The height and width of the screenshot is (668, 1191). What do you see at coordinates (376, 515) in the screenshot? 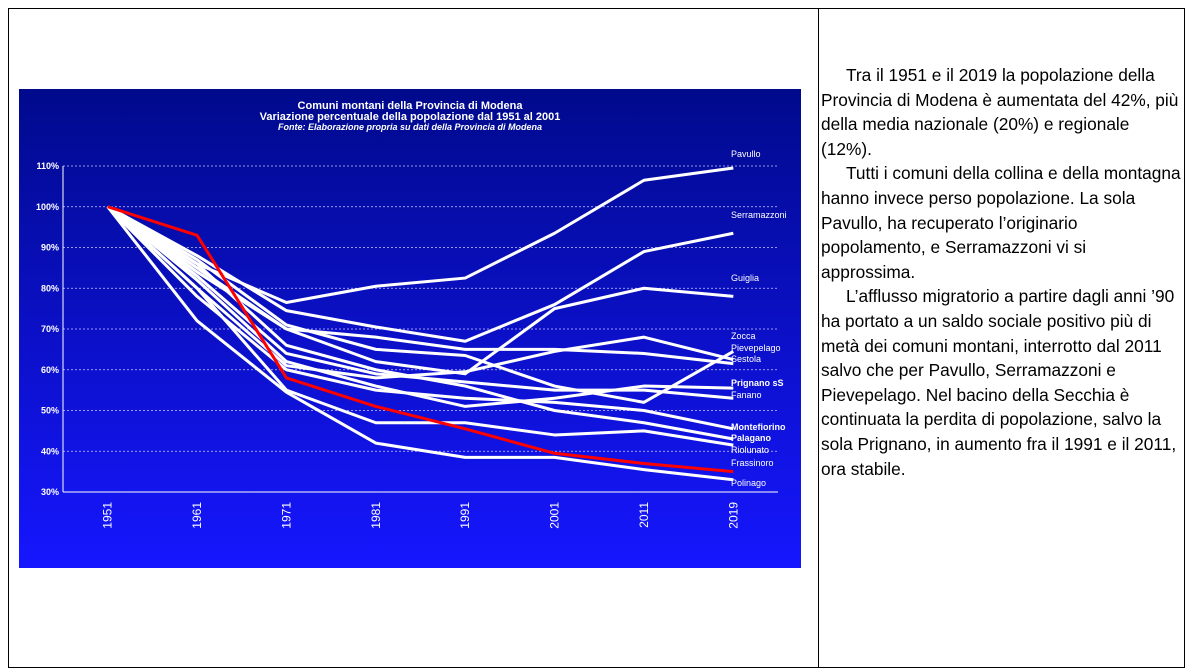
I see `x-tick-label: 1981` at bounding box center [376, 515].